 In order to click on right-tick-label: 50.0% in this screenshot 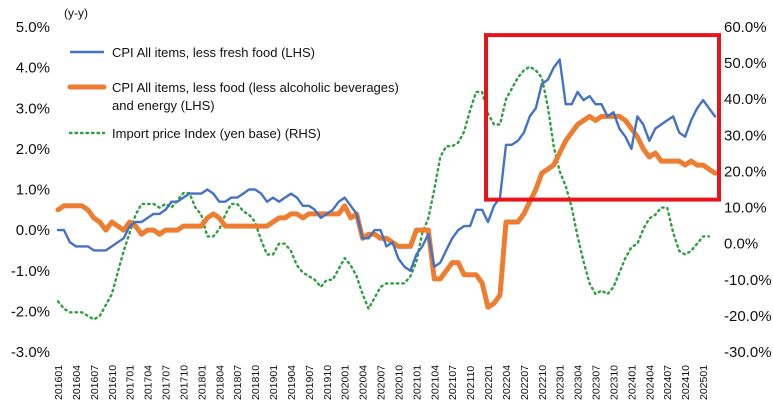, I will do `click(745, 63)`.